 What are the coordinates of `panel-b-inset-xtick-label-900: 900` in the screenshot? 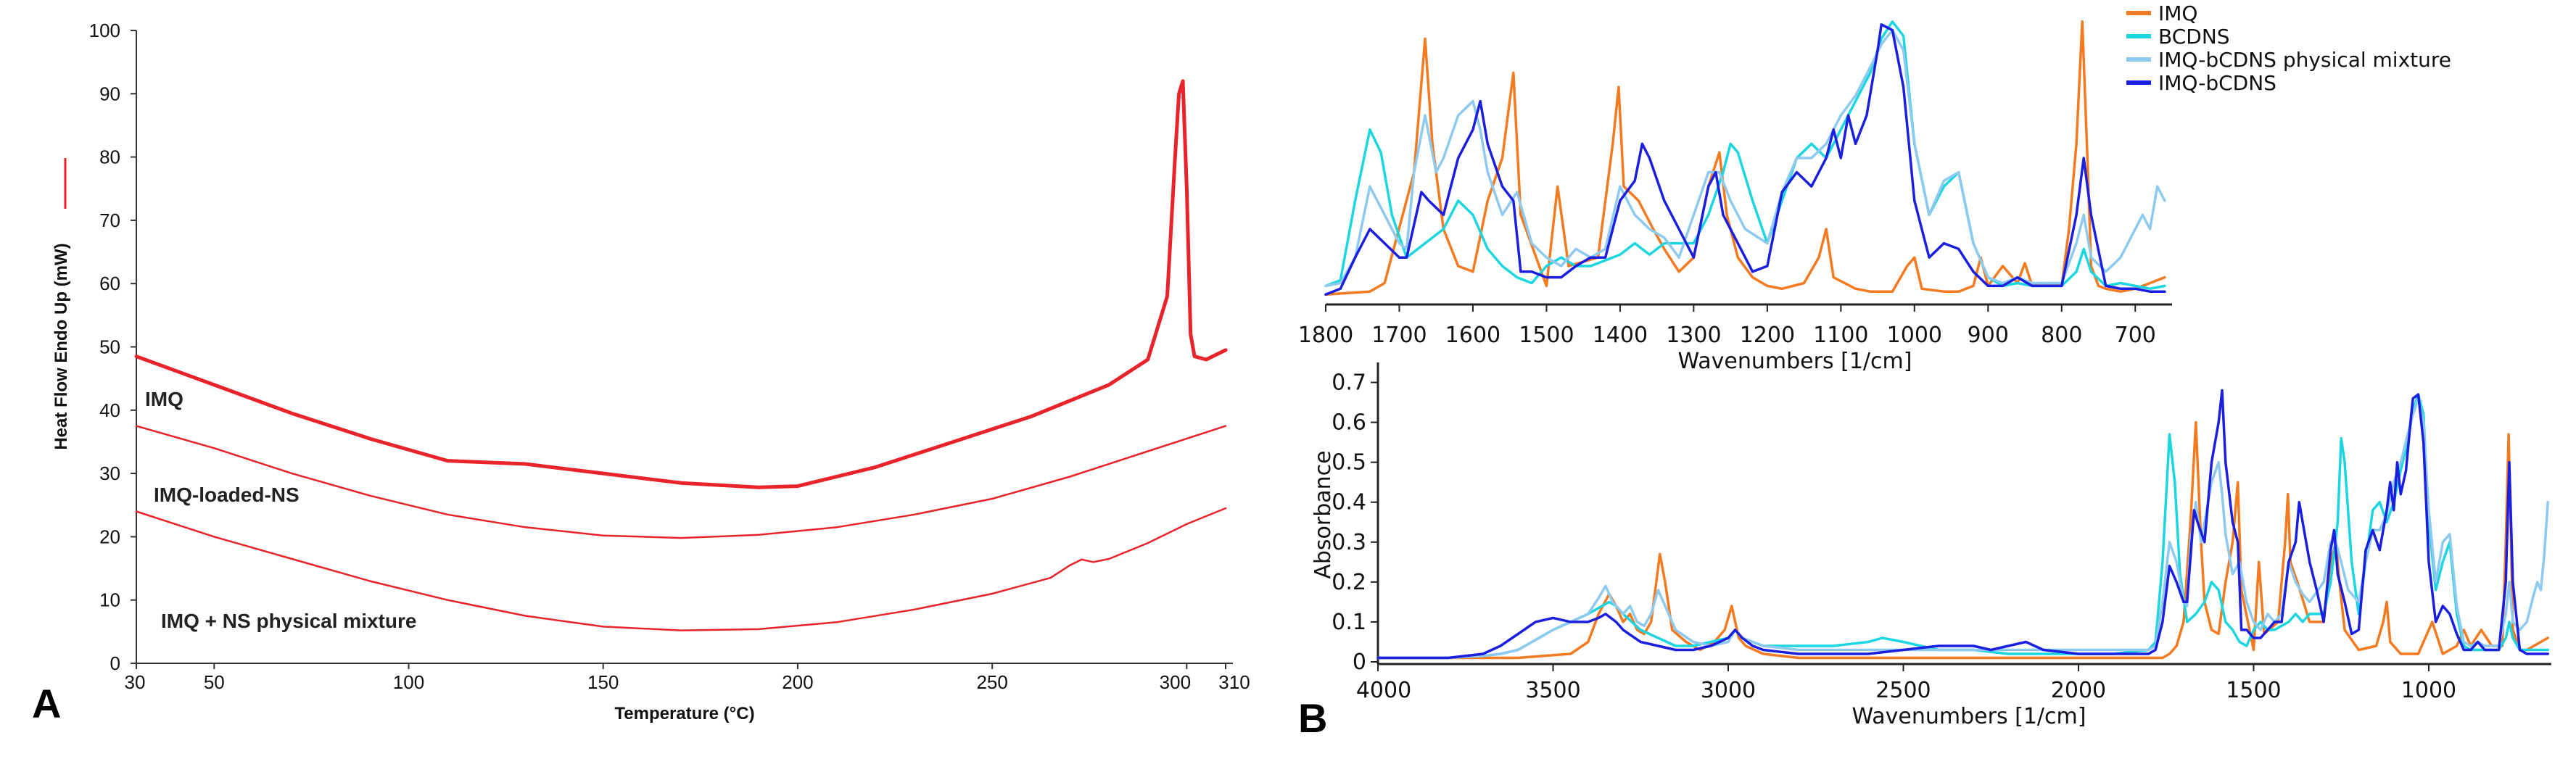 It's located at (1988, 335).